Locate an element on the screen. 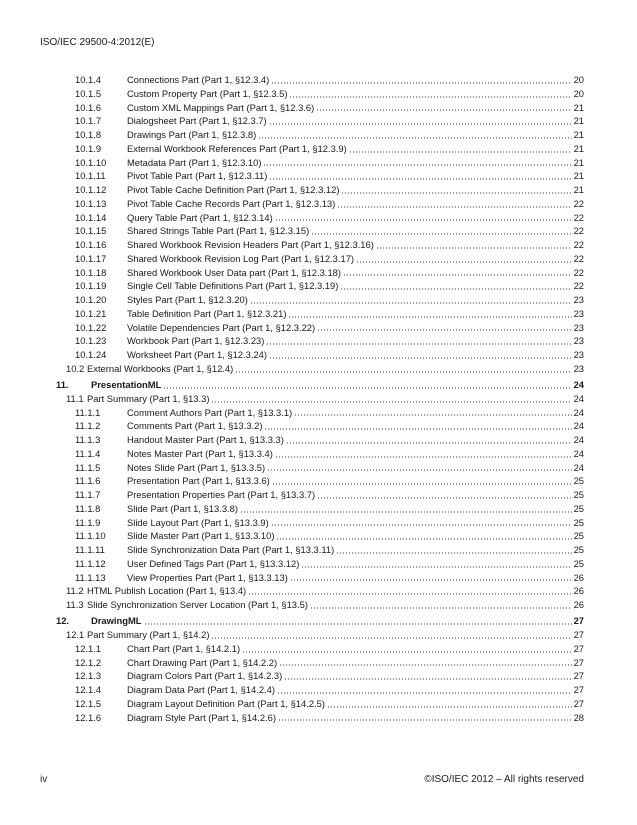 The image size is (637, 825). toc-entry: 11. PresentationML 24 is located at coordinates (312, 385).